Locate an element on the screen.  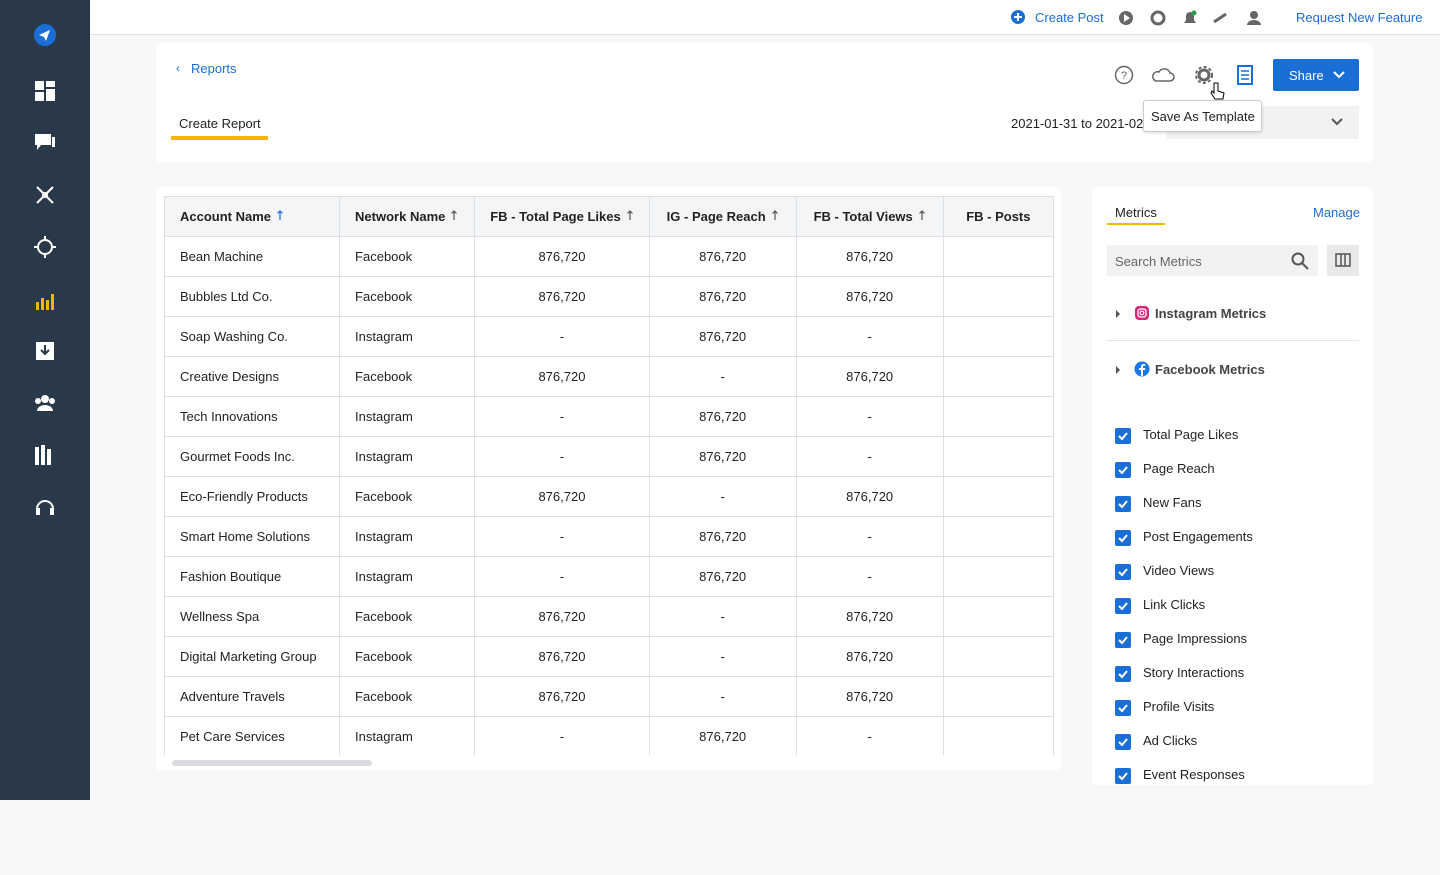
columns-button is located at coordinates (1343, 260).